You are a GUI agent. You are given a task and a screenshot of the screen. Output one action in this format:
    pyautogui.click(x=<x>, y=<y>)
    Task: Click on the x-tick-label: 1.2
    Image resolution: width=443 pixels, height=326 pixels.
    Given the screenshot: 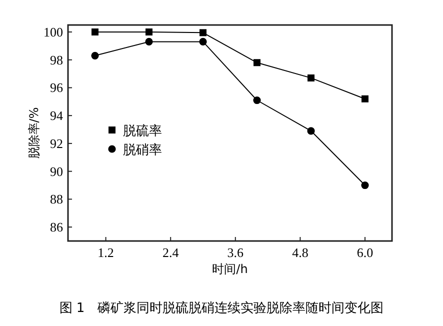 What is the action you would take?
    pyautogui.click(x=106, y=252)
    